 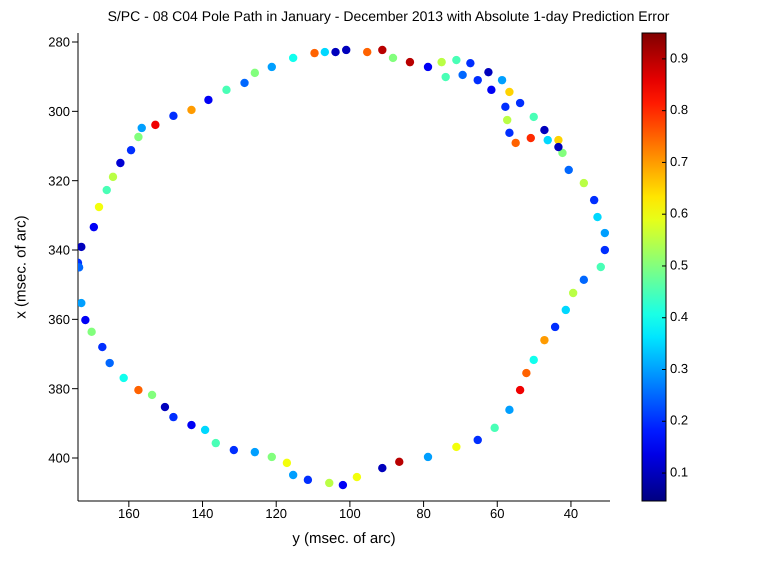 What do you see at coordinates (679, 420) in the screenshot?
I see `color-bar-label: 0.2` at bounding box center [679, 420].